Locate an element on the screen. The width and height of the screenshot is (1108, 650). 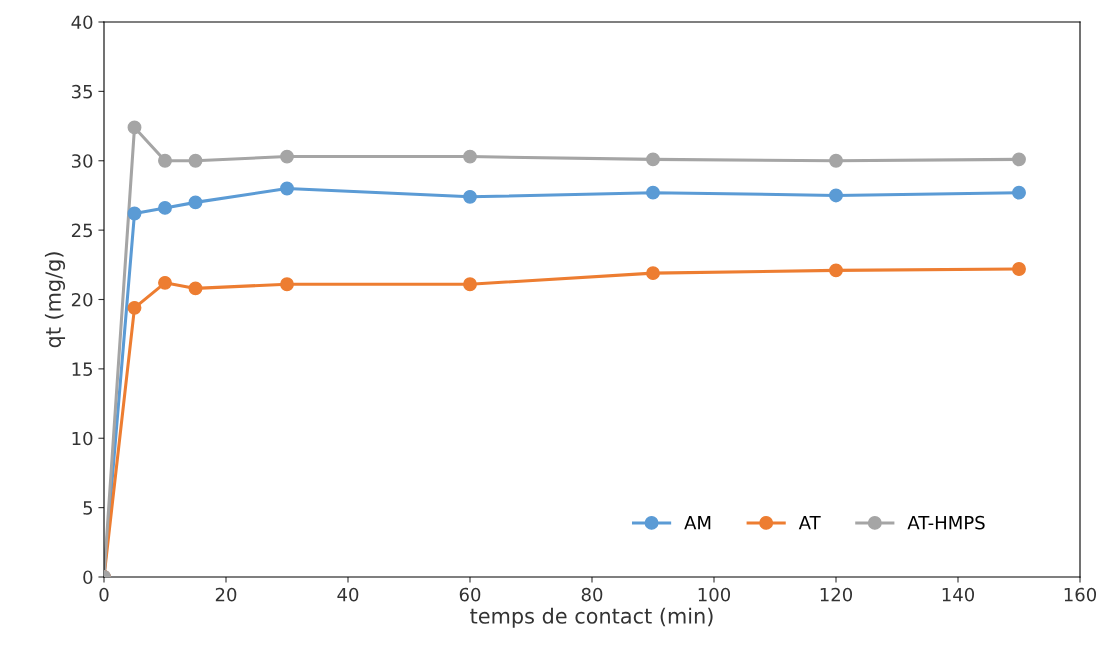
y-tick-label: 10 is located at coordinates (82, 438).